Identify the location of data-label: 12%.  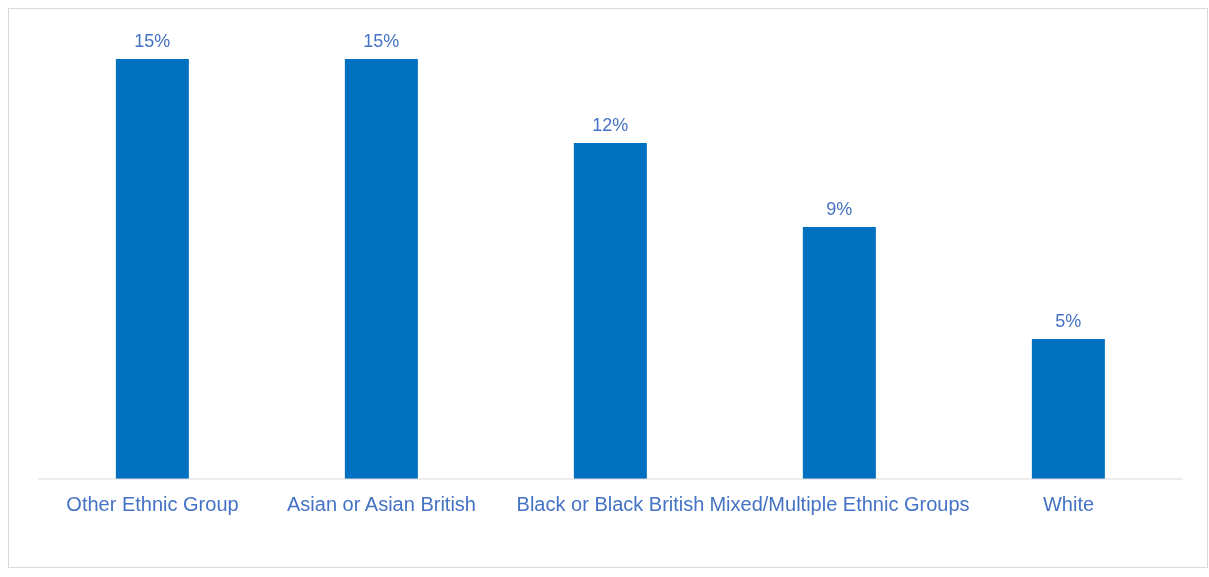
(610, 125).